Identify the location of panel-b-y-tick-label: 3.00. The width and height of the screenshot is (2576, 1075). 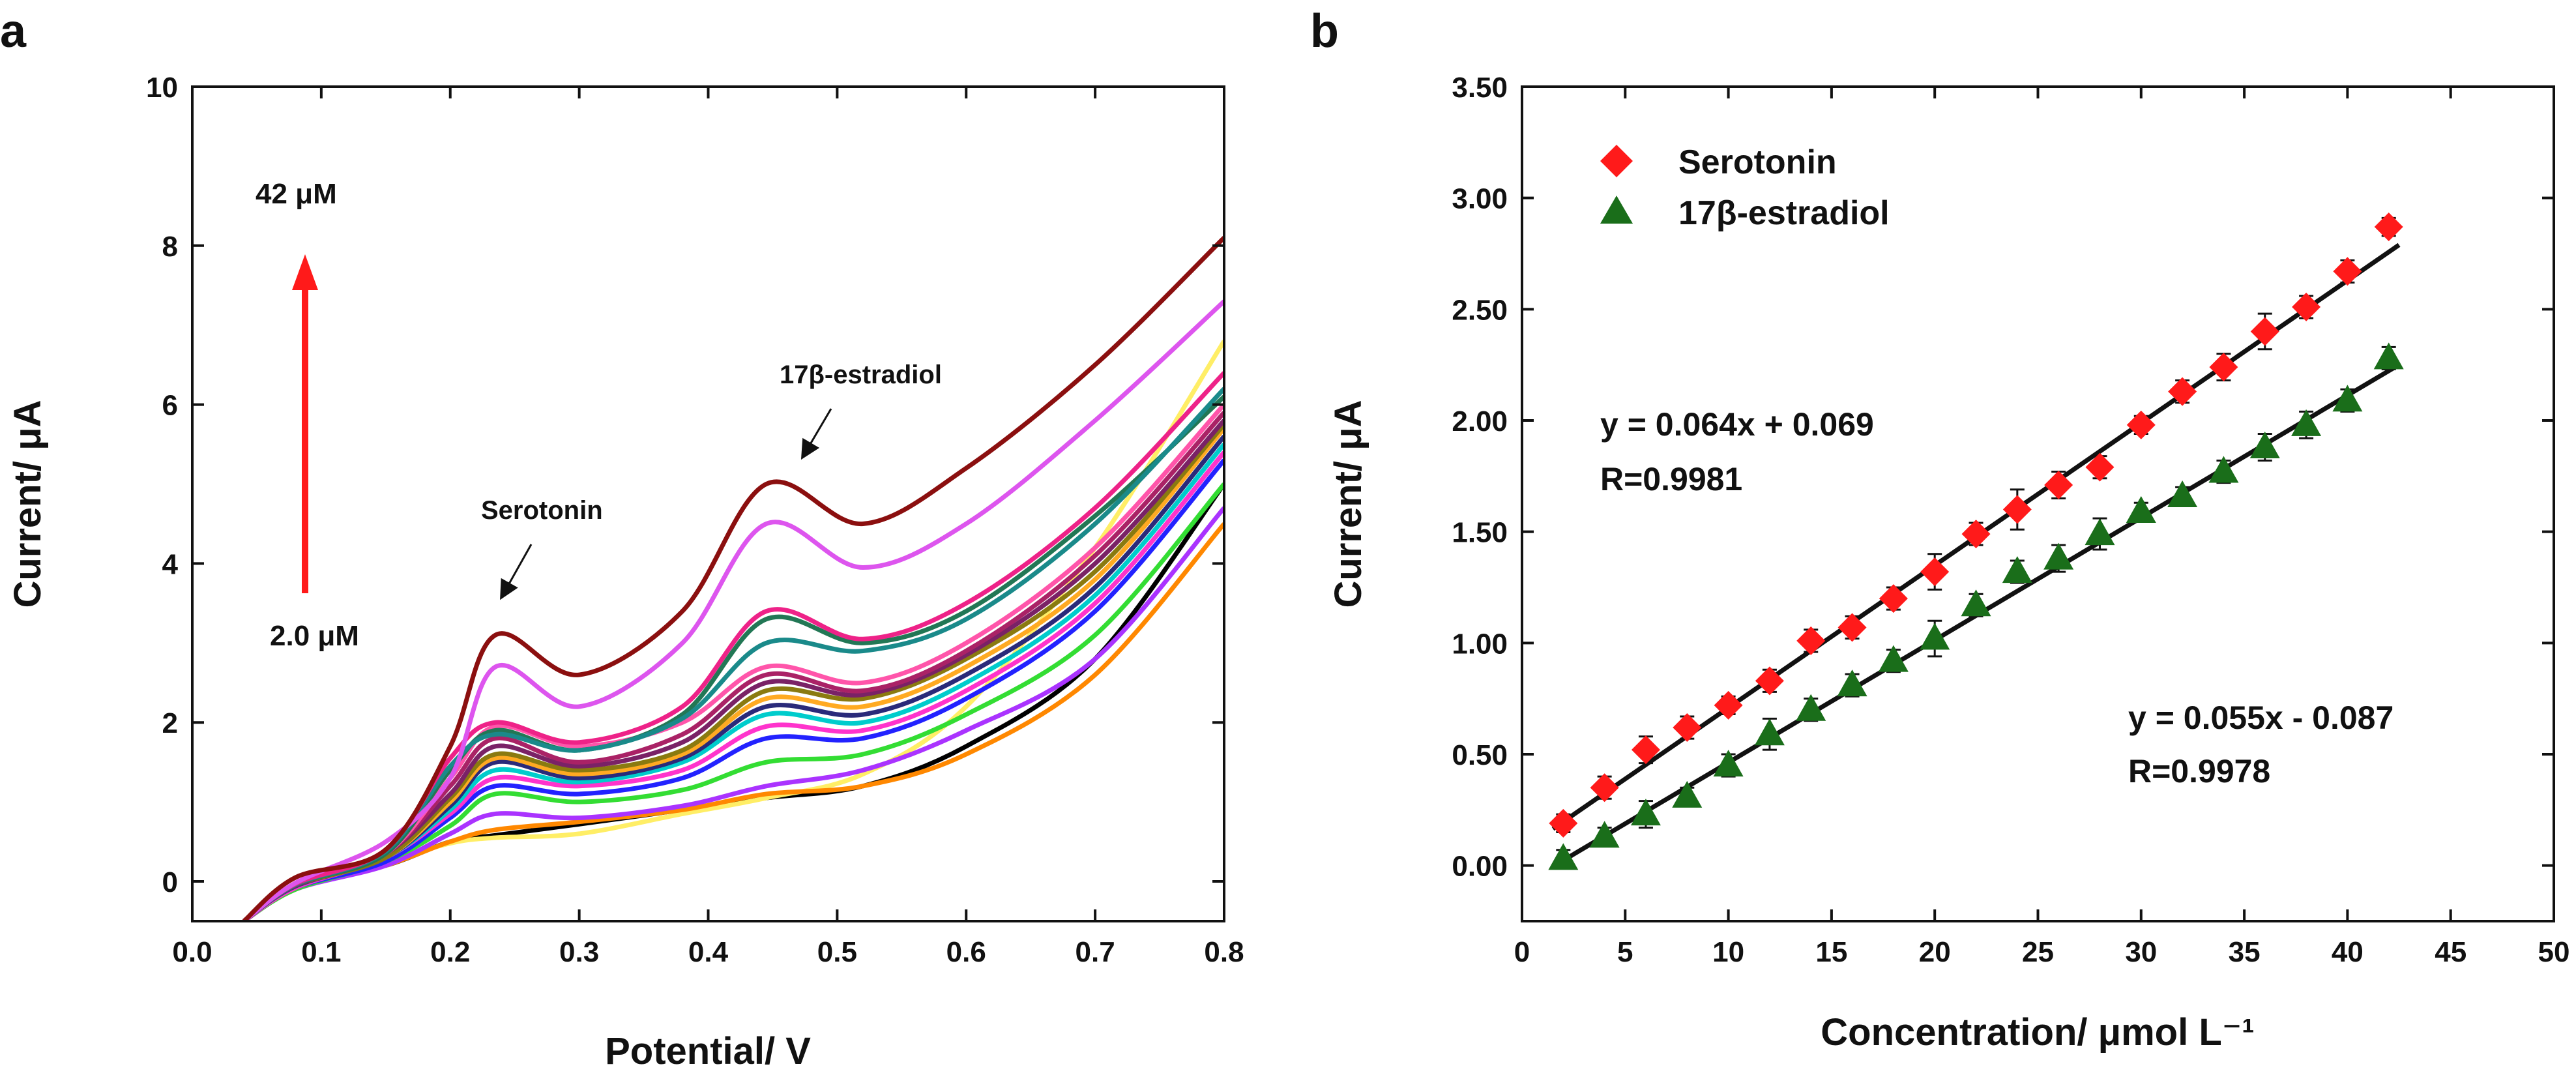
(1480, 199).